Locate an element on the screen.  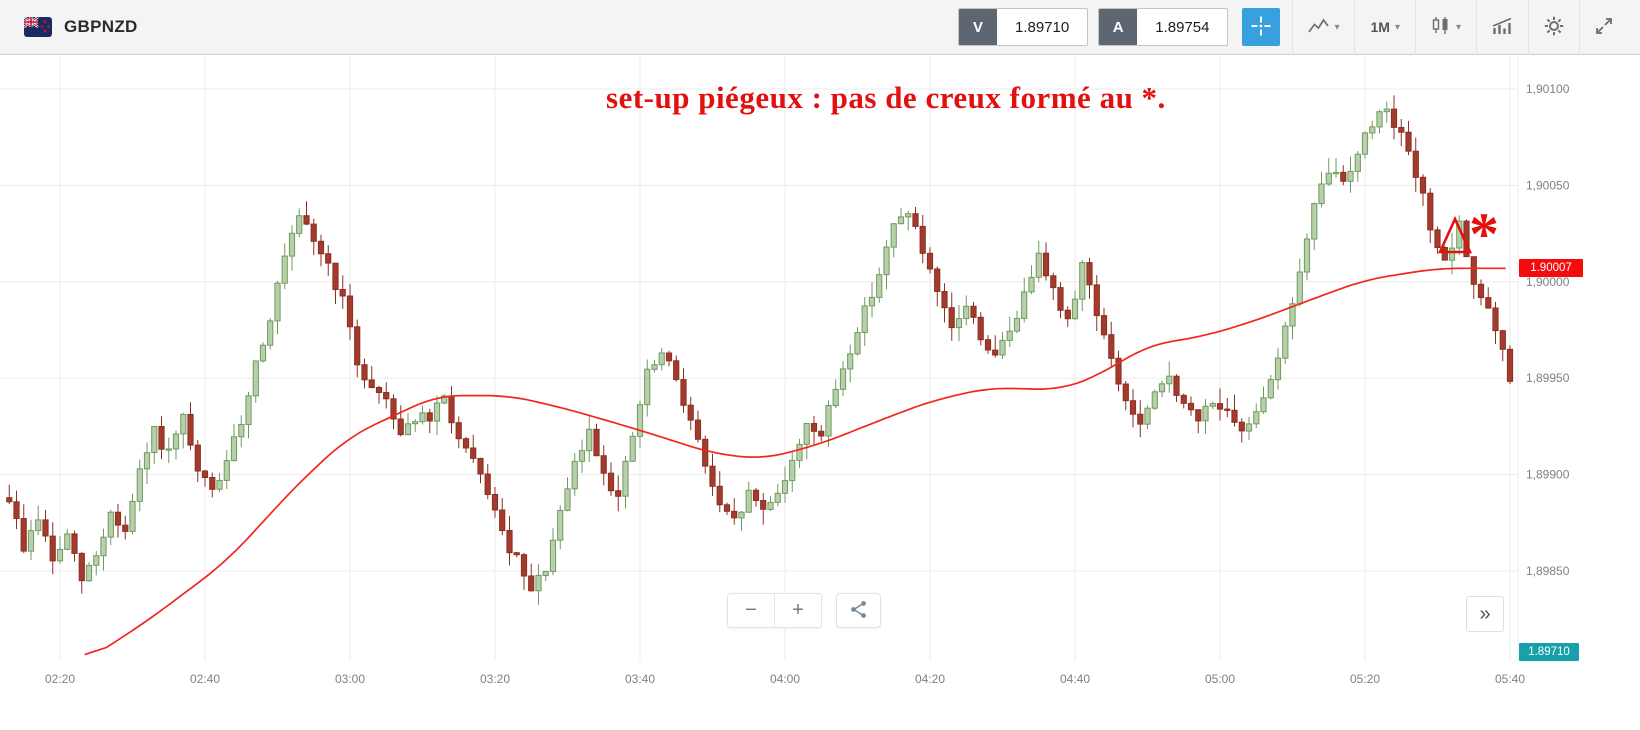
asterisk-mark: * is located at coordinates (1484, 234).